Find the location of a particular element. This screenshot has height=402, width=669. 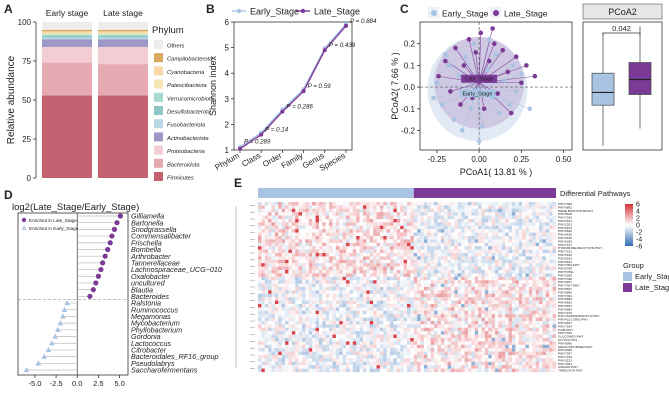

d-marker is located at coordinates (55, 336).